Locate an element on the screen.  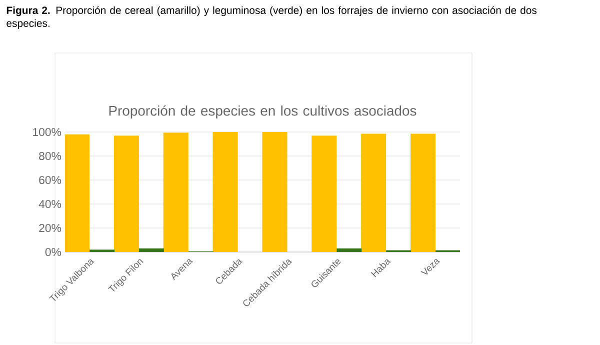
y-tick-label: 60% is located at coordinates (50, 180).